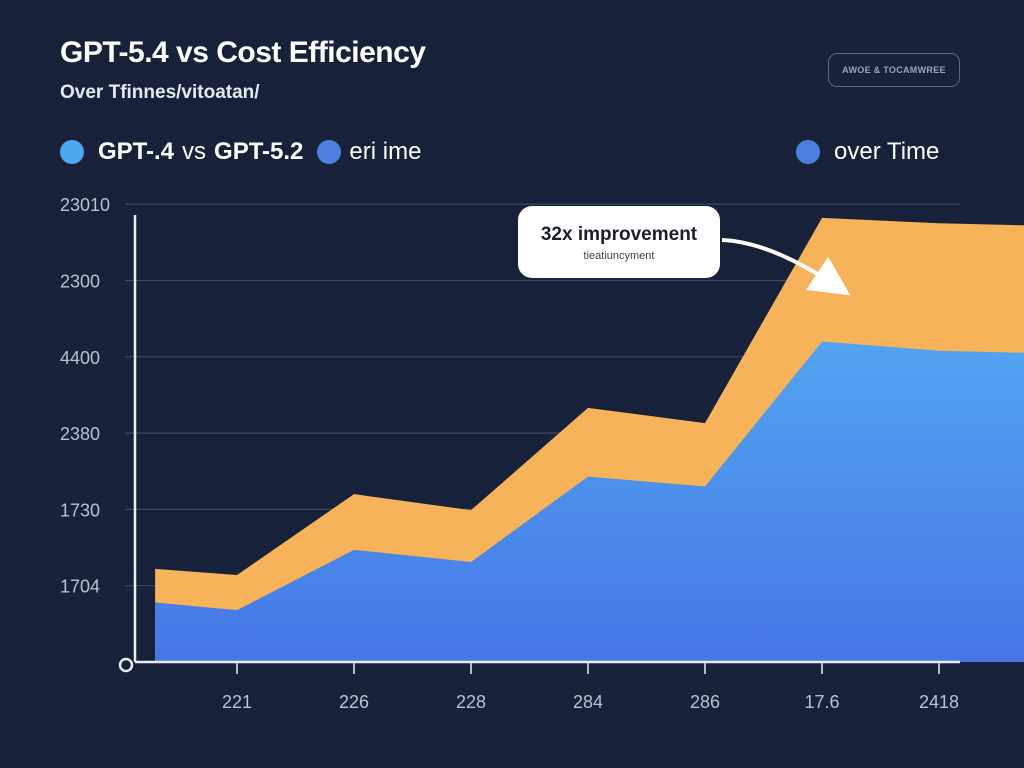  What do you see at coordinates (385, 151) in the screenshot?
I see `legend-label-tail: eri ime` at bounding box center [385, 151].